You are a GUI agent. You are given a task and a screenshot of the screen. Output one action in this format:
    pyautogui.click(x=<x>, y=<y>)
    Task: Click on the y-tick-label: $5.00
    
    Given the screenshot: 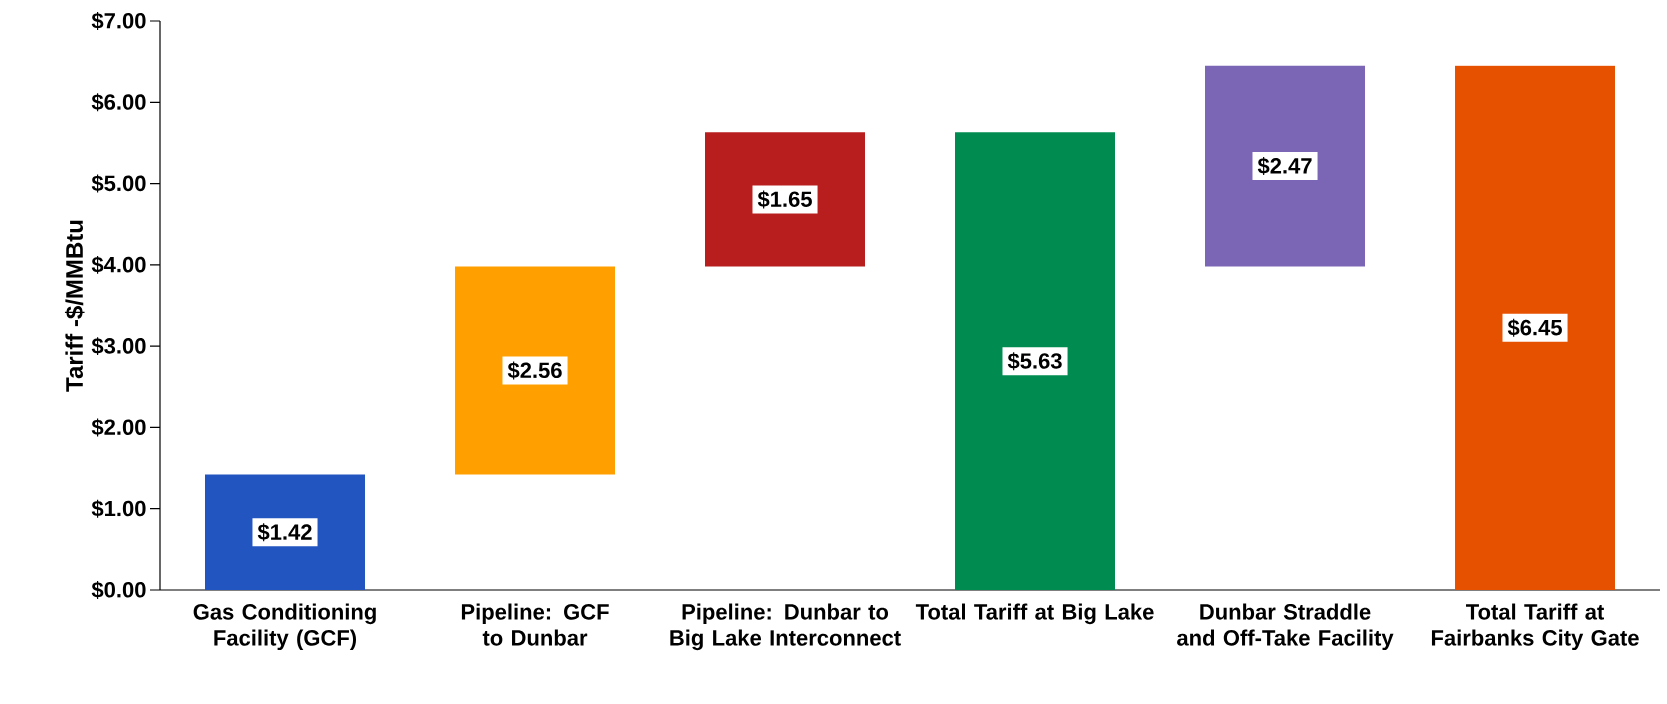 What is the action you would take?
    pyautogui.click(x=118, y=183)
    